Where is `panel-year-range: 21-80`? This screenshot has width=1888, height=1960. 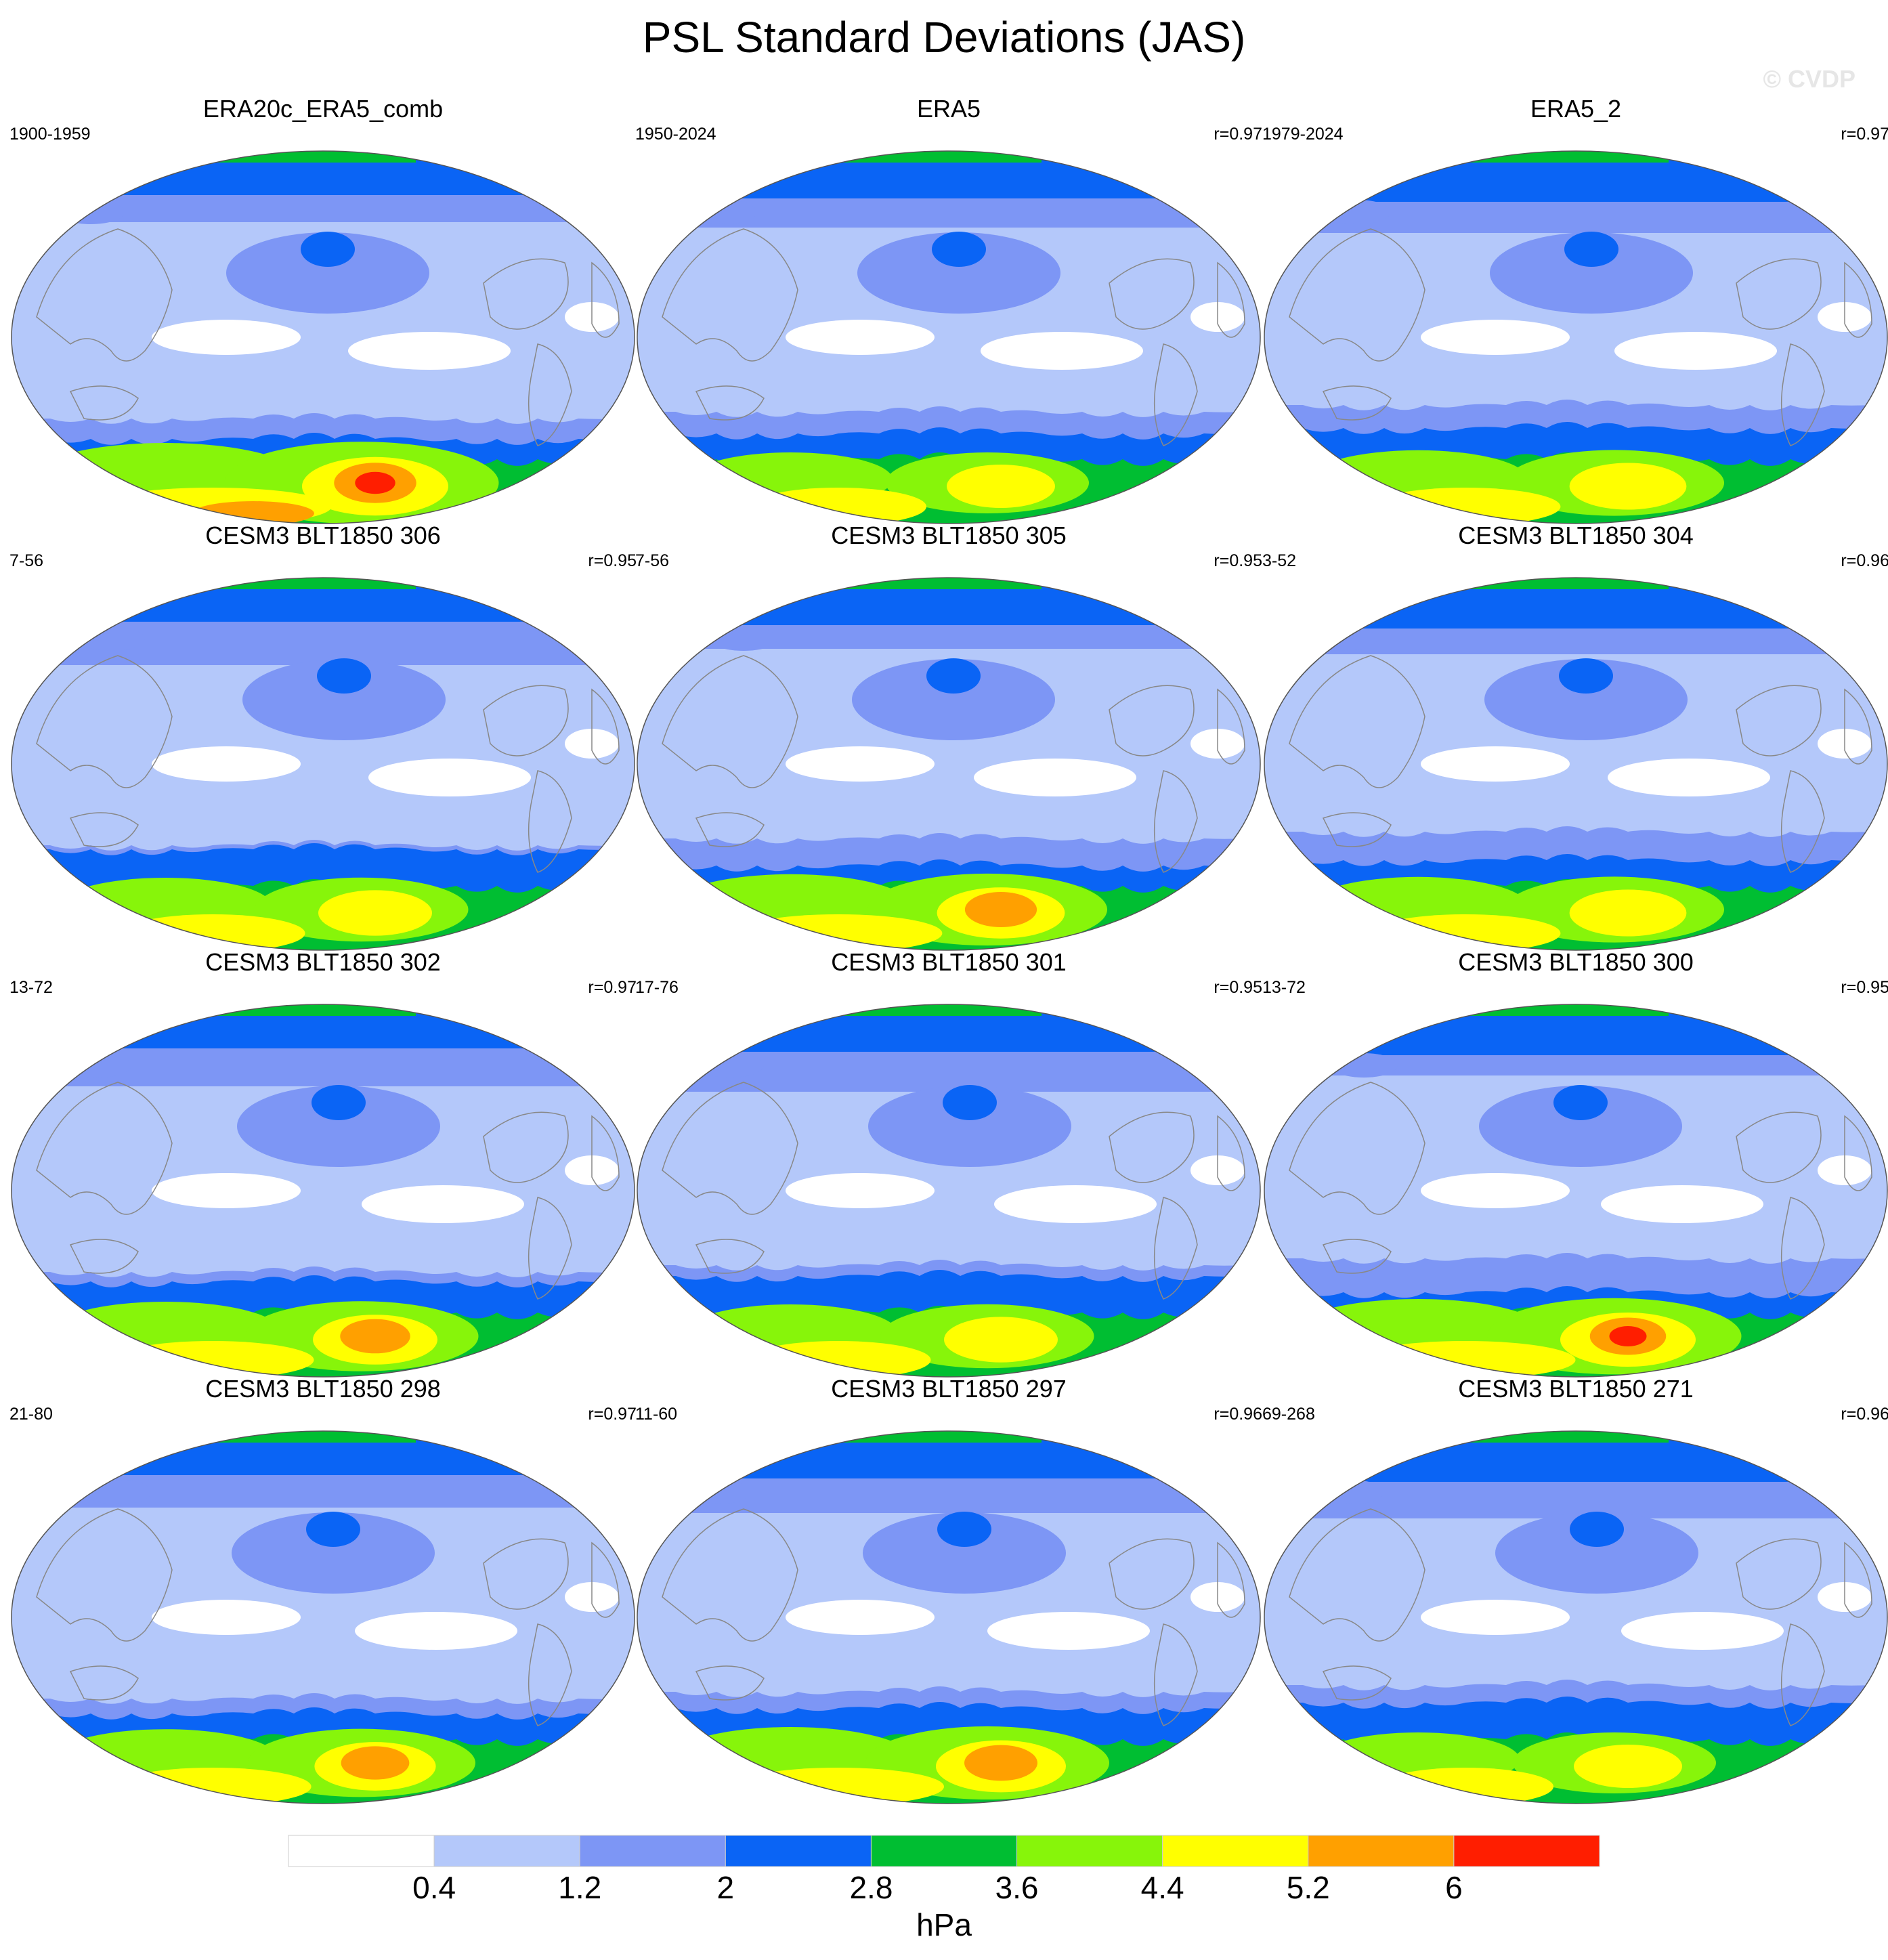
panel-year-range: 21-80 is located at coordinates (31, 1414).